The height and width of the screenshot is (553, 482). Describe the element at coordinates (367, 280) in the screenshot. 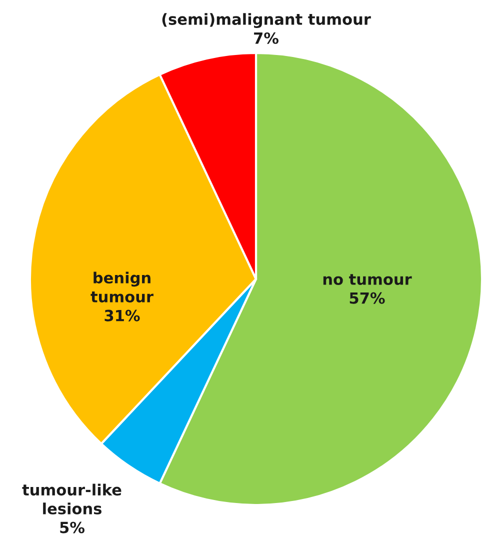

I see `slice-label: no tumour` at that location.